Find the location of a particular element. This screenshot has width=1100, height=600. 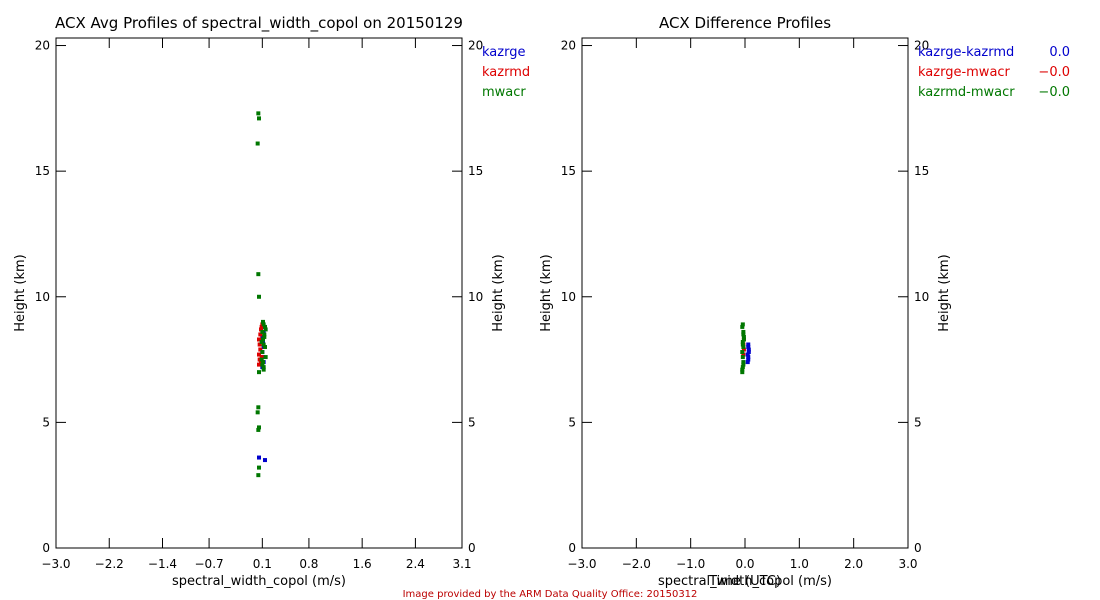

difference-profiles-y-tick-label: 5 is located at coordinates (572, 422).